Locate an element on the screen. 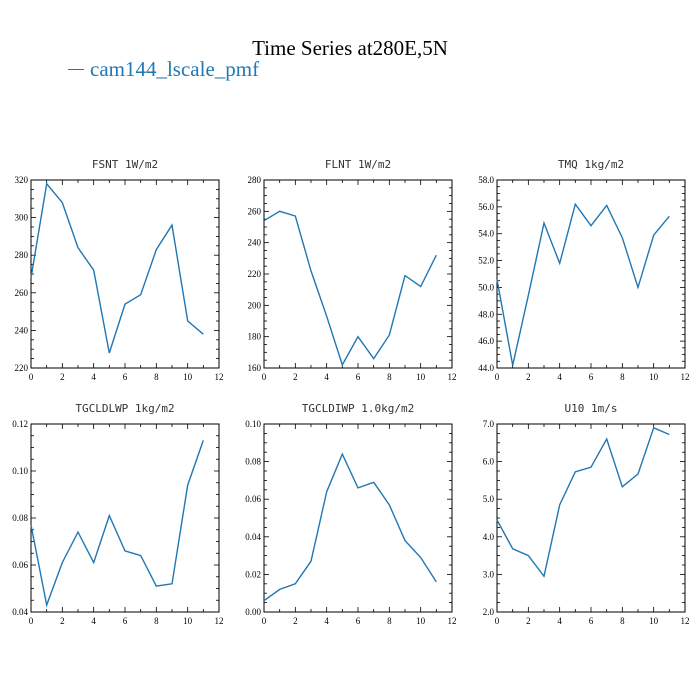 The height and width of the screenshot is (700, 700). y-tick-label: 46.0 is located at coordinates (486, 341).